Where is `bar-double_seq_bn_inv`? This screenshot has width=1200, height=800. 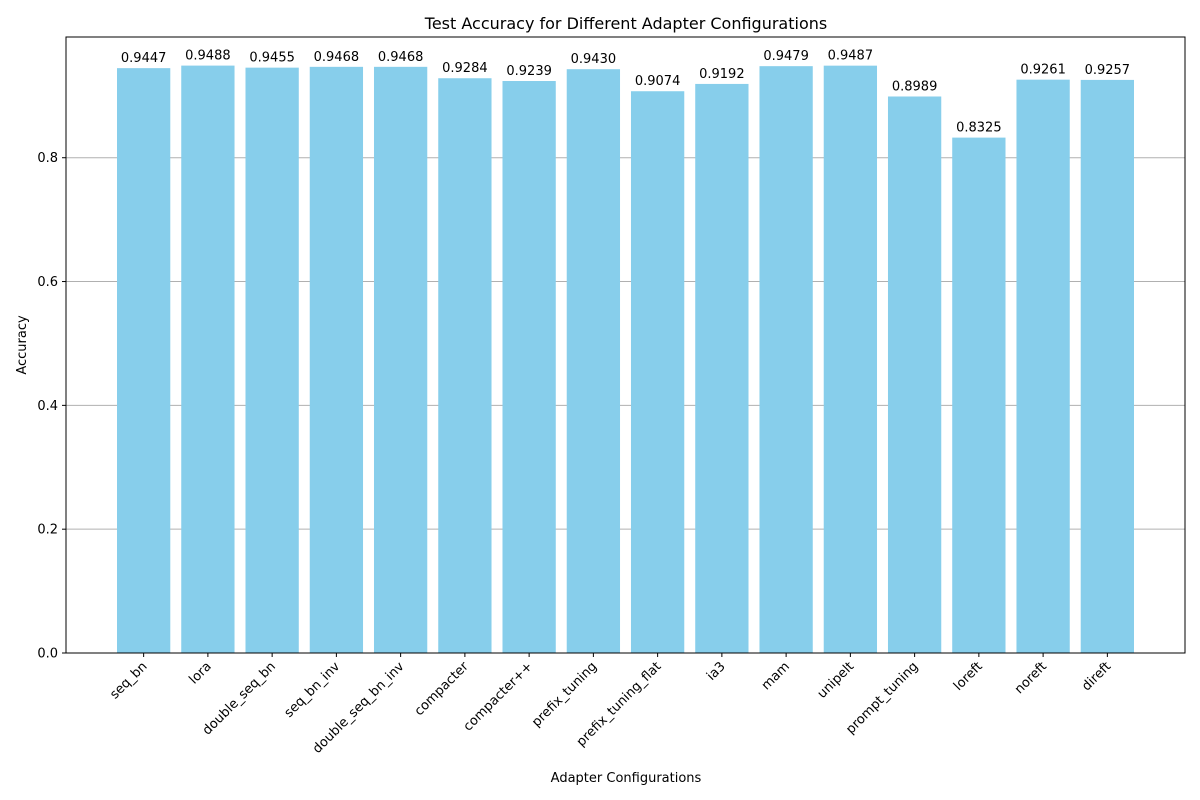 bar-double_seq_bn_inv is located at coordinates (400, 360).